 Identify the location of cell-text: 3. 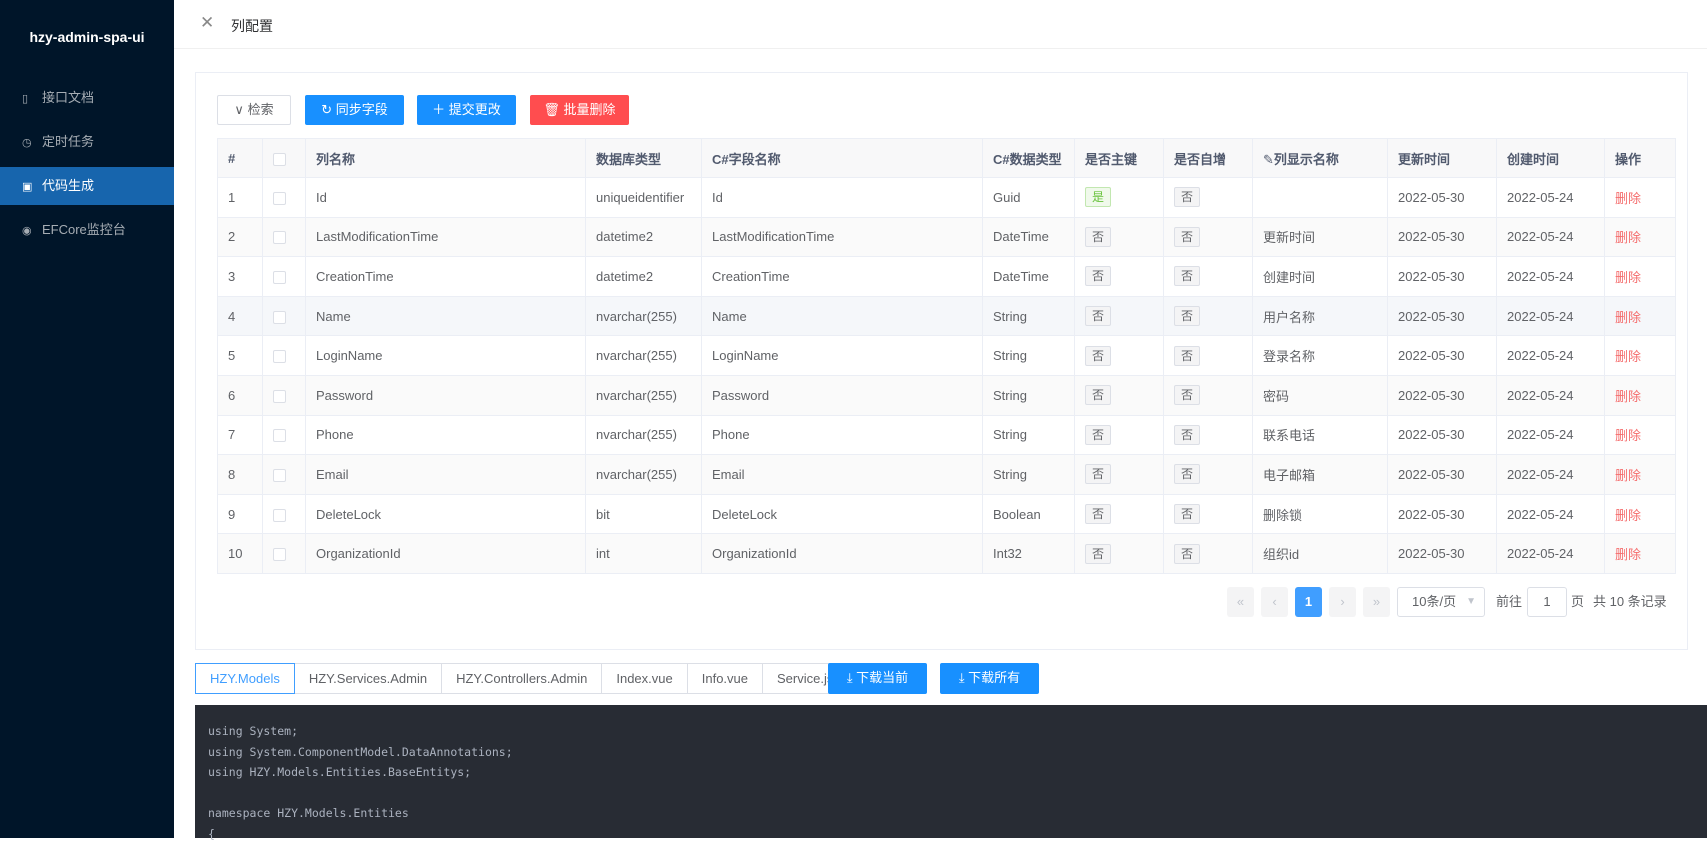
(232, 276).